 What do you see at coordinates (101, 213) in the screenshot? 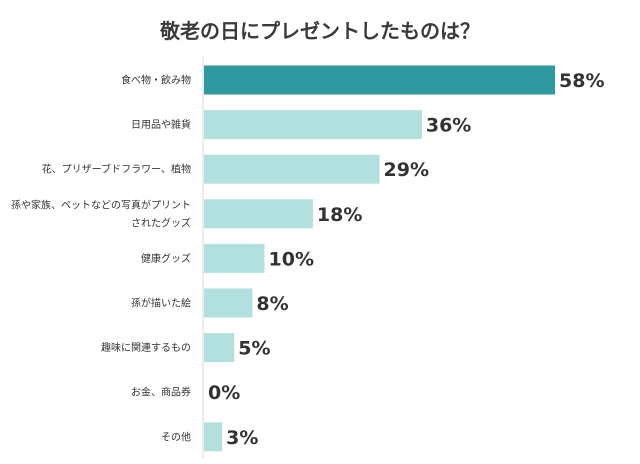
I see `category-label: 孫や家族、ペットなどの写真がプリントされたグッズ` at bounding box center [101, 213].